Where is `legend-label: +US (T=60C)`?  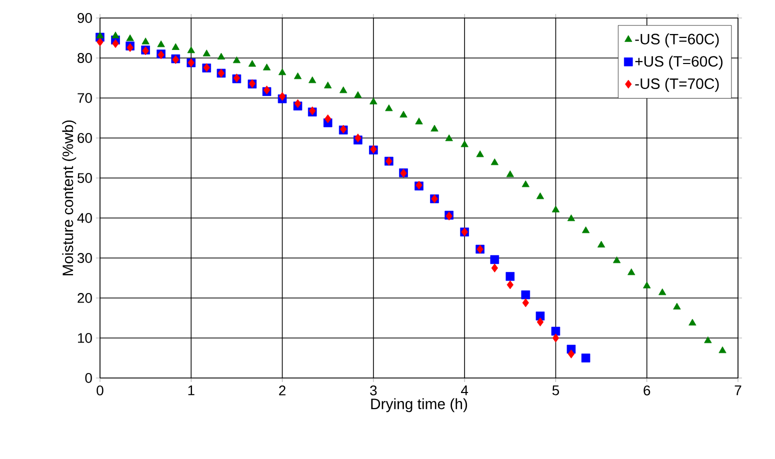
legend-label: +US (T=60C) is located at coordinates (678, 63).